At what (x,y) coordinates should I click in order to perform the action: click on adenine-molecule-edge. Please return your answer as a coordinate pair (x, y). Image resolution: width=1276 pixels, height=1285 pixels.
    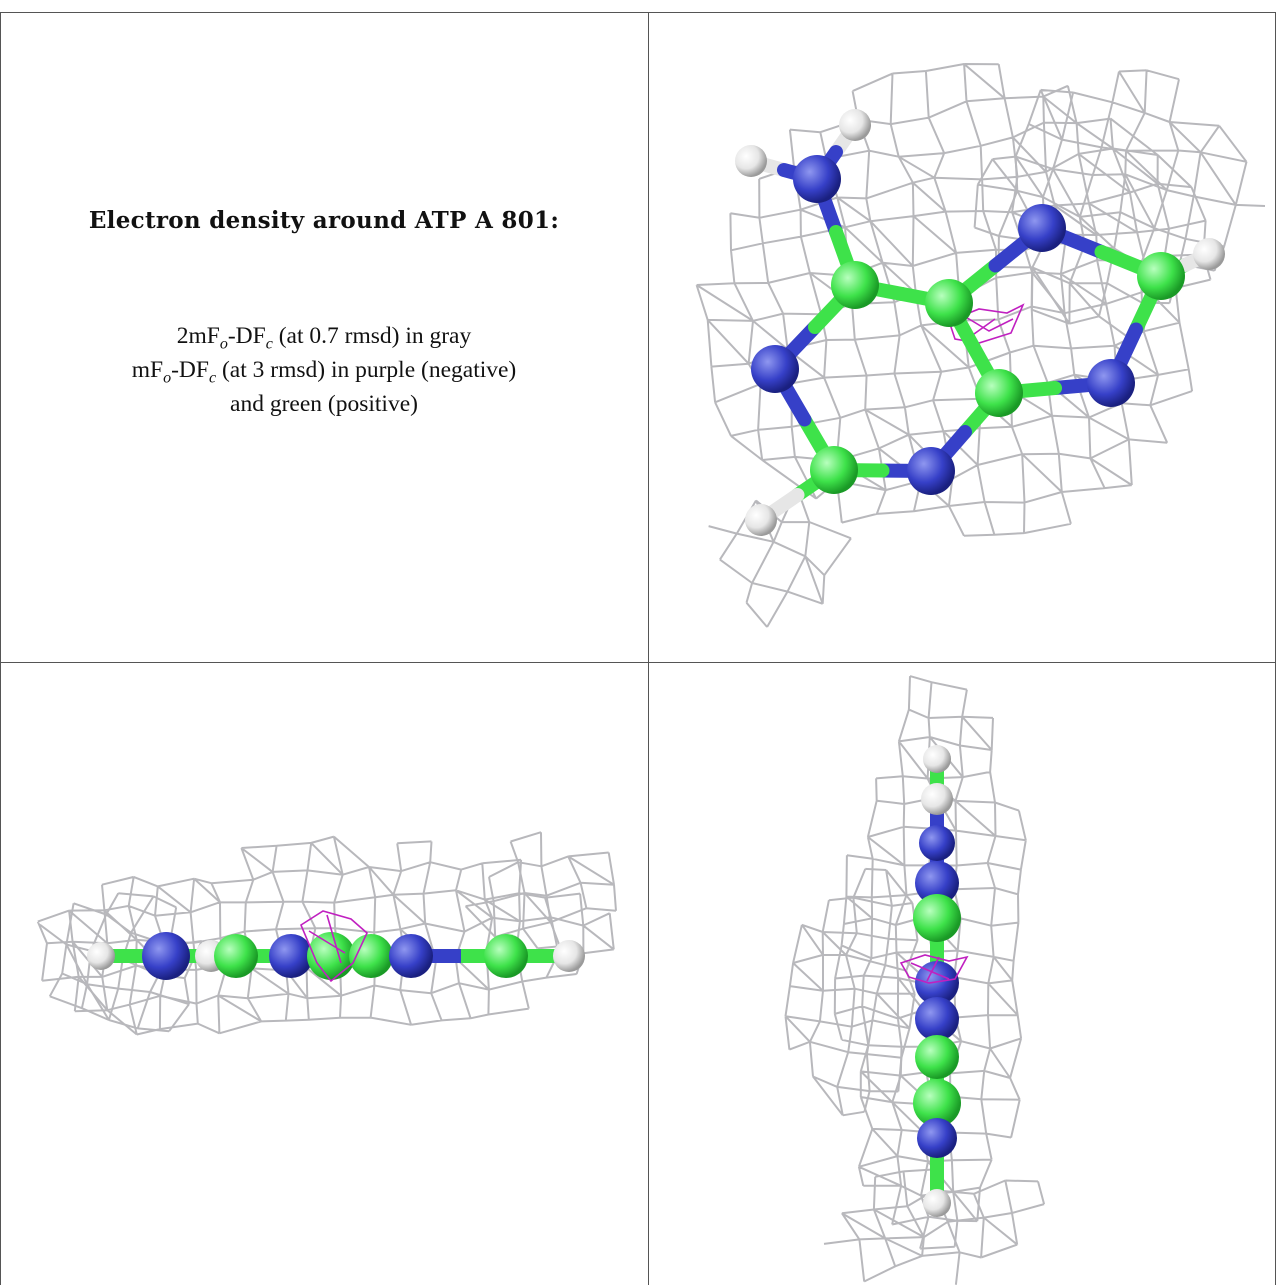
    Looking at the image, I should click on (937, 981).